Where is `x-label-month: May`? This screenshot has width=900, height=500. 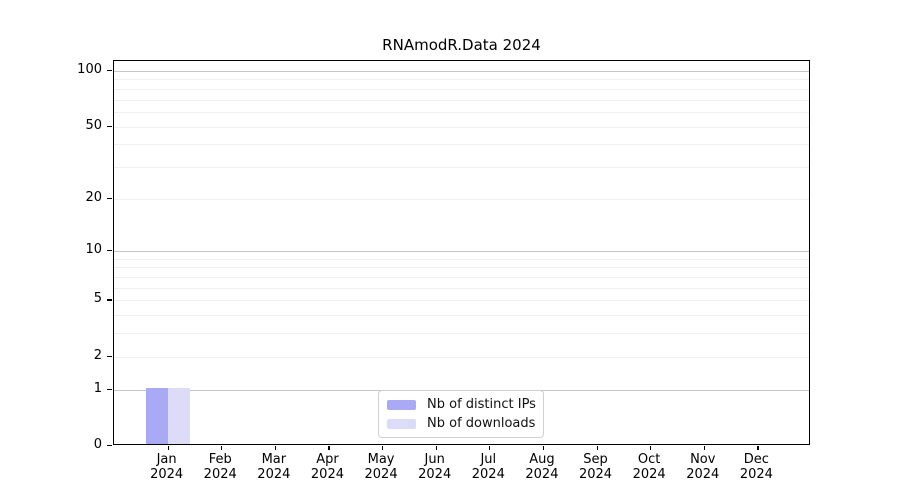 x-label-month: May is located at coordinates (381, 459).